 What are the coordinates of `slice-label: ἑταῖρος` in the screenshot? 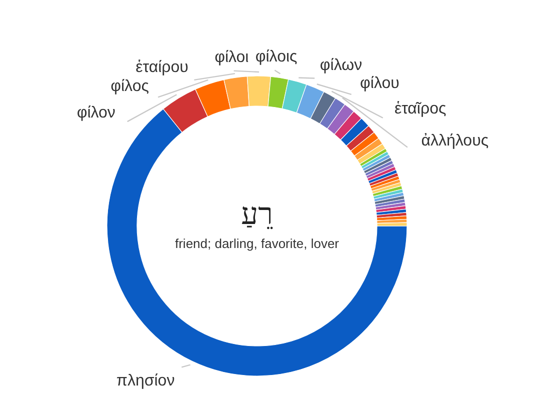 It's located at (420, 109).